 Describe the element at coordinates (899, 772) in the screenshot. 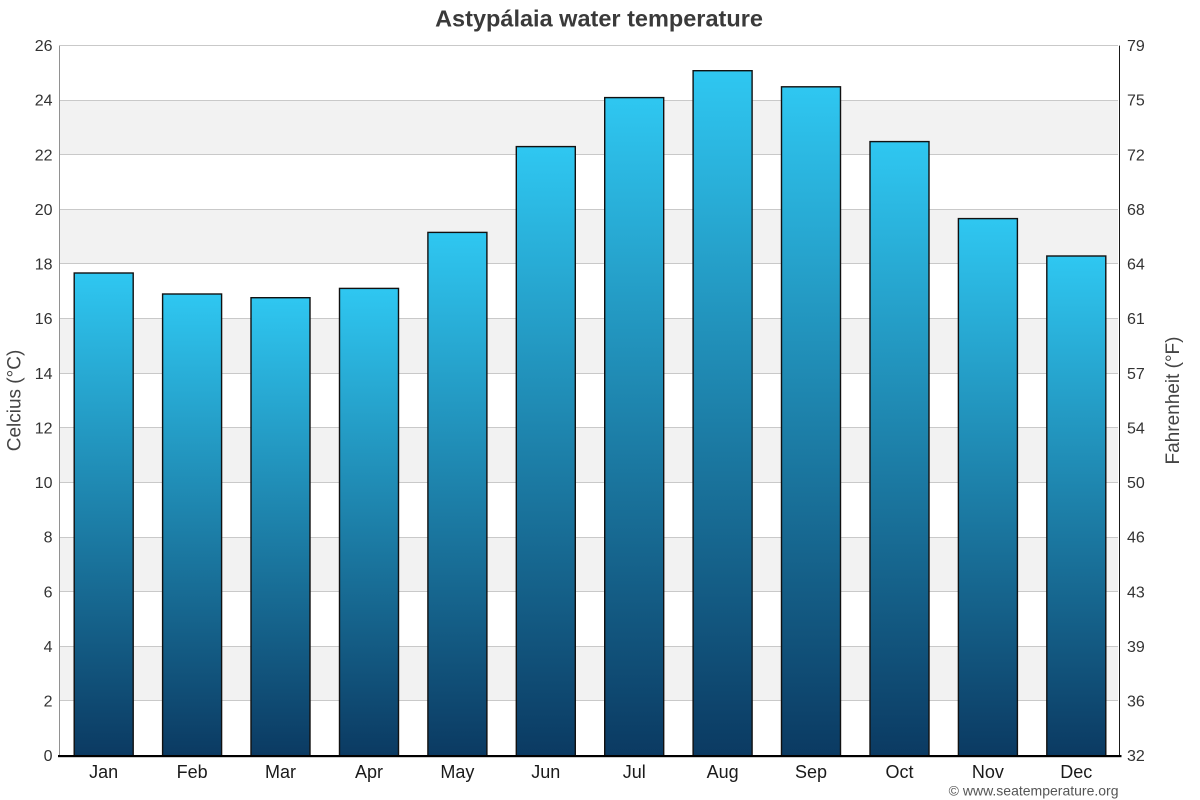

I see `svg-text: Oct` at that location.